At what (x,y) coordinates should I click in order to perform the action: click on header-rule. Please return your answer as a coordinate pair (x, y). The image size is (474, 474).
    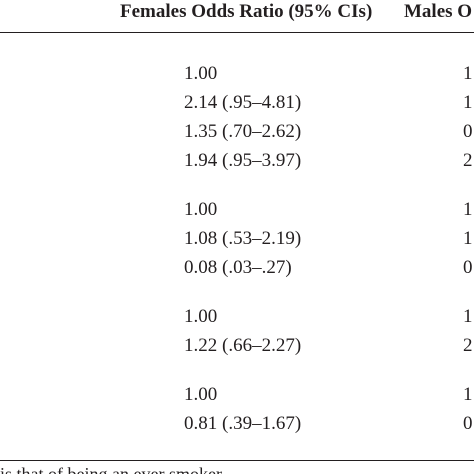
    Looking at the image, I should click on (237, 32).